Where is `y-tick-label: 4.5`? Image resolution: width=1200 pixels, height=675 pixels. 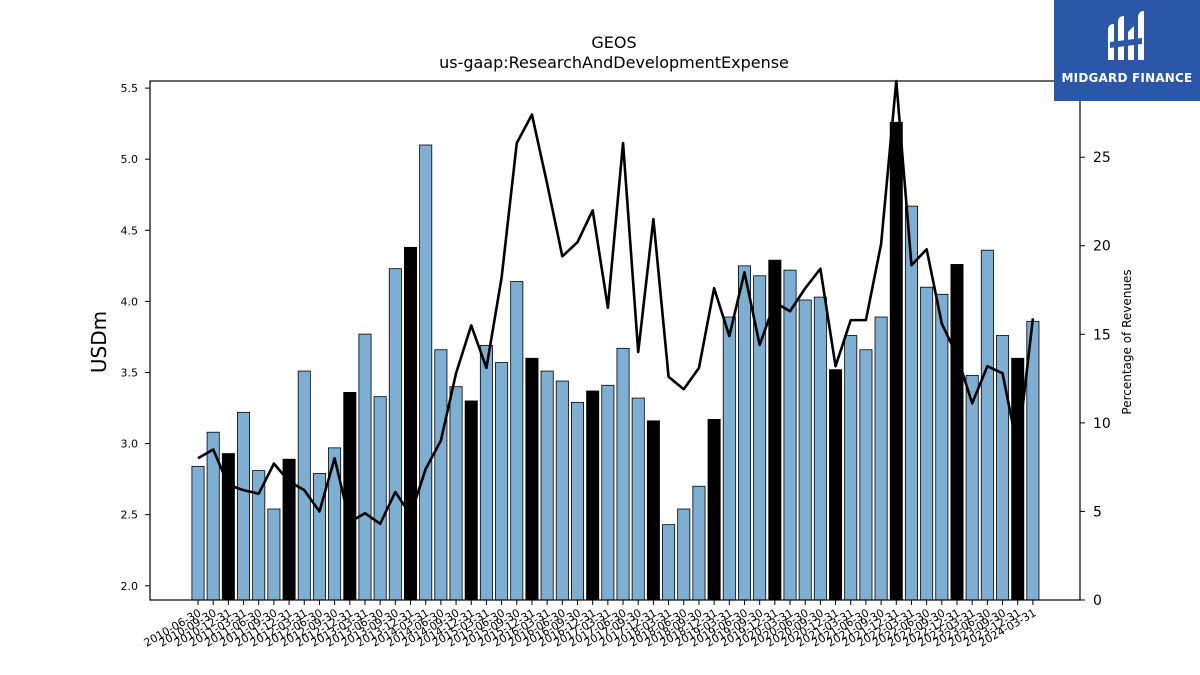 y-tick-label: 4.5 is located at coordinates (130, 230).